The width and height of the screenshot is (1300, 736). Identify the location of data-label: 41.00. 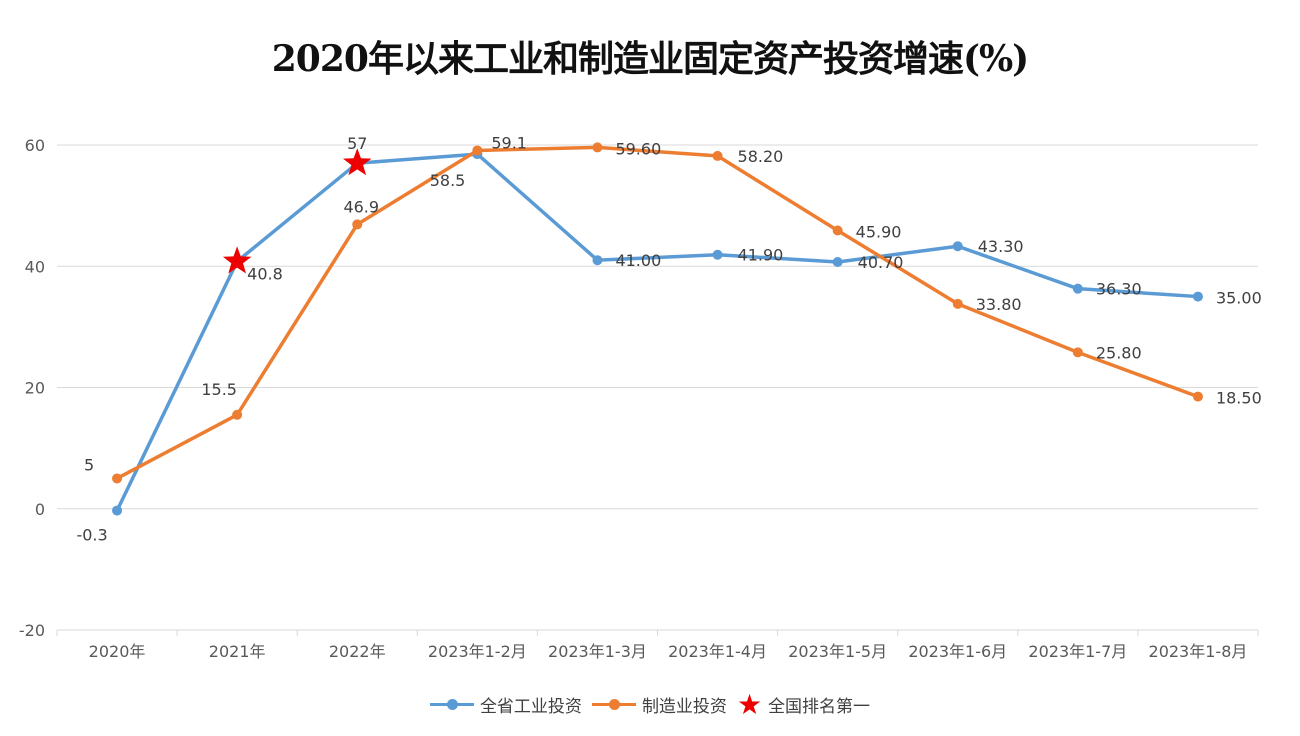
(638, 260).